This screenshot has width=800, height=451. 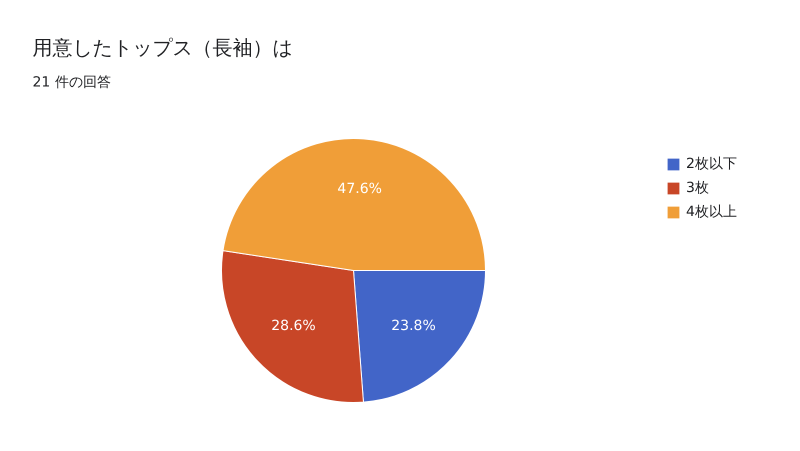 What do you see at coordinates (293, 326) in the screenshot?
I see `data-label: 28.6%` at bounding box center [293, 326].